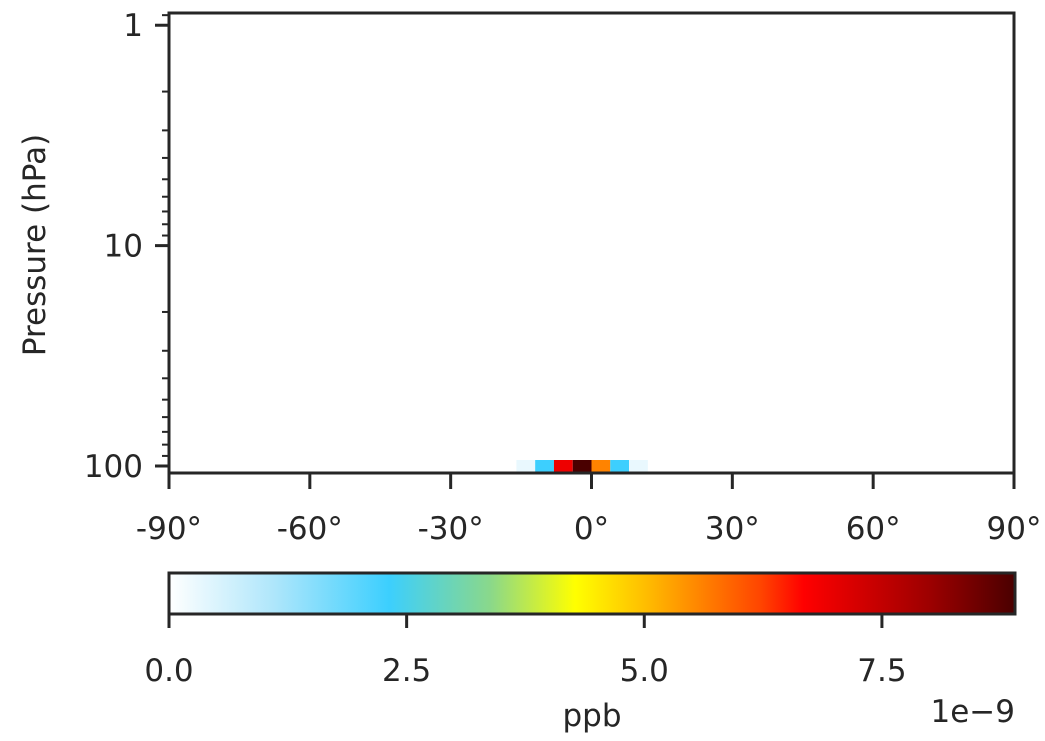 The image size is (1045, 741). I want to click on y-axis-title: Pressure (hPa), so click(35, 245).